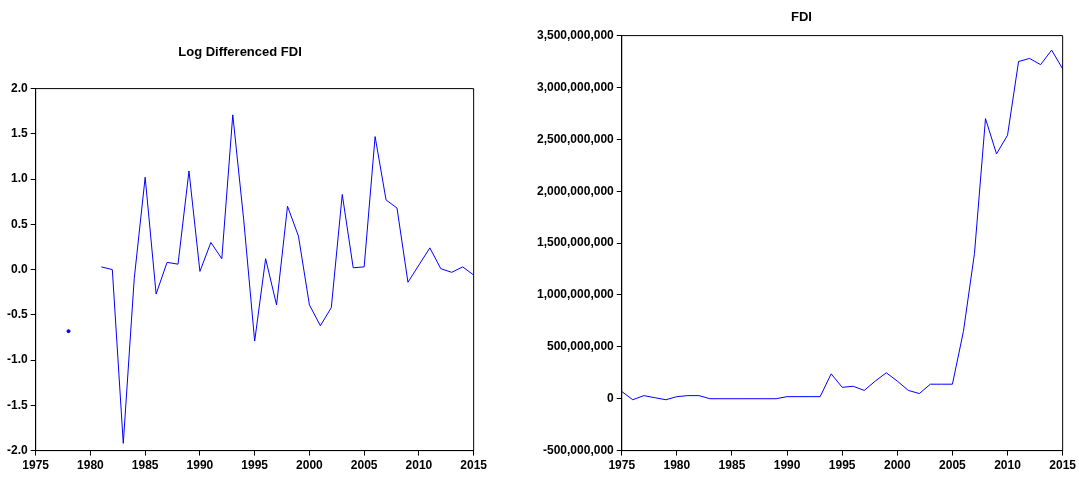 The width and height of the screenshot is (1079, 480). Describe the element at coordinates (17, 359) in the screenshot. I see `y-tick-label: -1.0` at that location.